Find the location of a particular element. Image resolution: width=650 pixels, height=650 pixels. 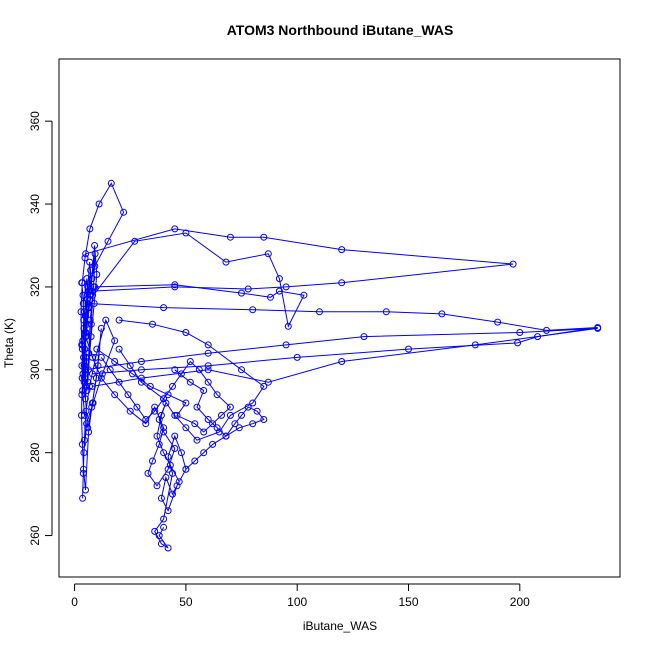

x-tick-label: 100 is located at coordinates (297, 602).